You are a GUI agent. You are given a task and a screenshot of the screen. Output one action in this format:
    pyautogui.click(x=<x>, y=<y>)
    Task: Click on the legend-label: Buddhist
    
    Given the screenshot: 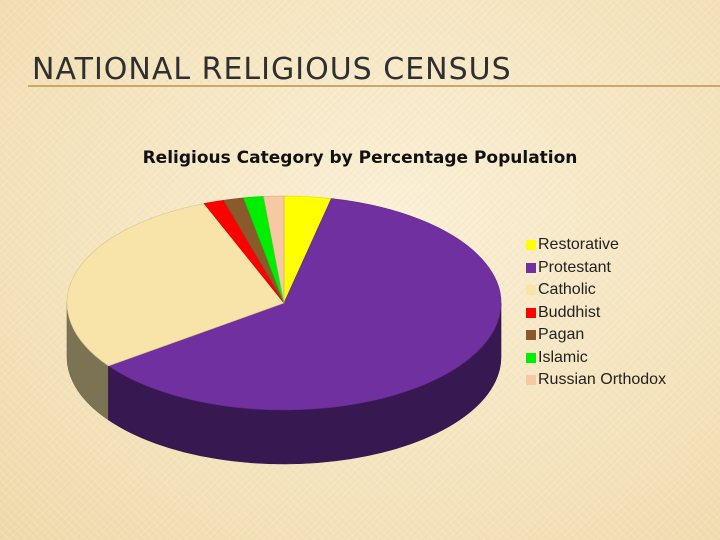 What is the action you would take?
    pyautogui.click(x=569, y=312)
    